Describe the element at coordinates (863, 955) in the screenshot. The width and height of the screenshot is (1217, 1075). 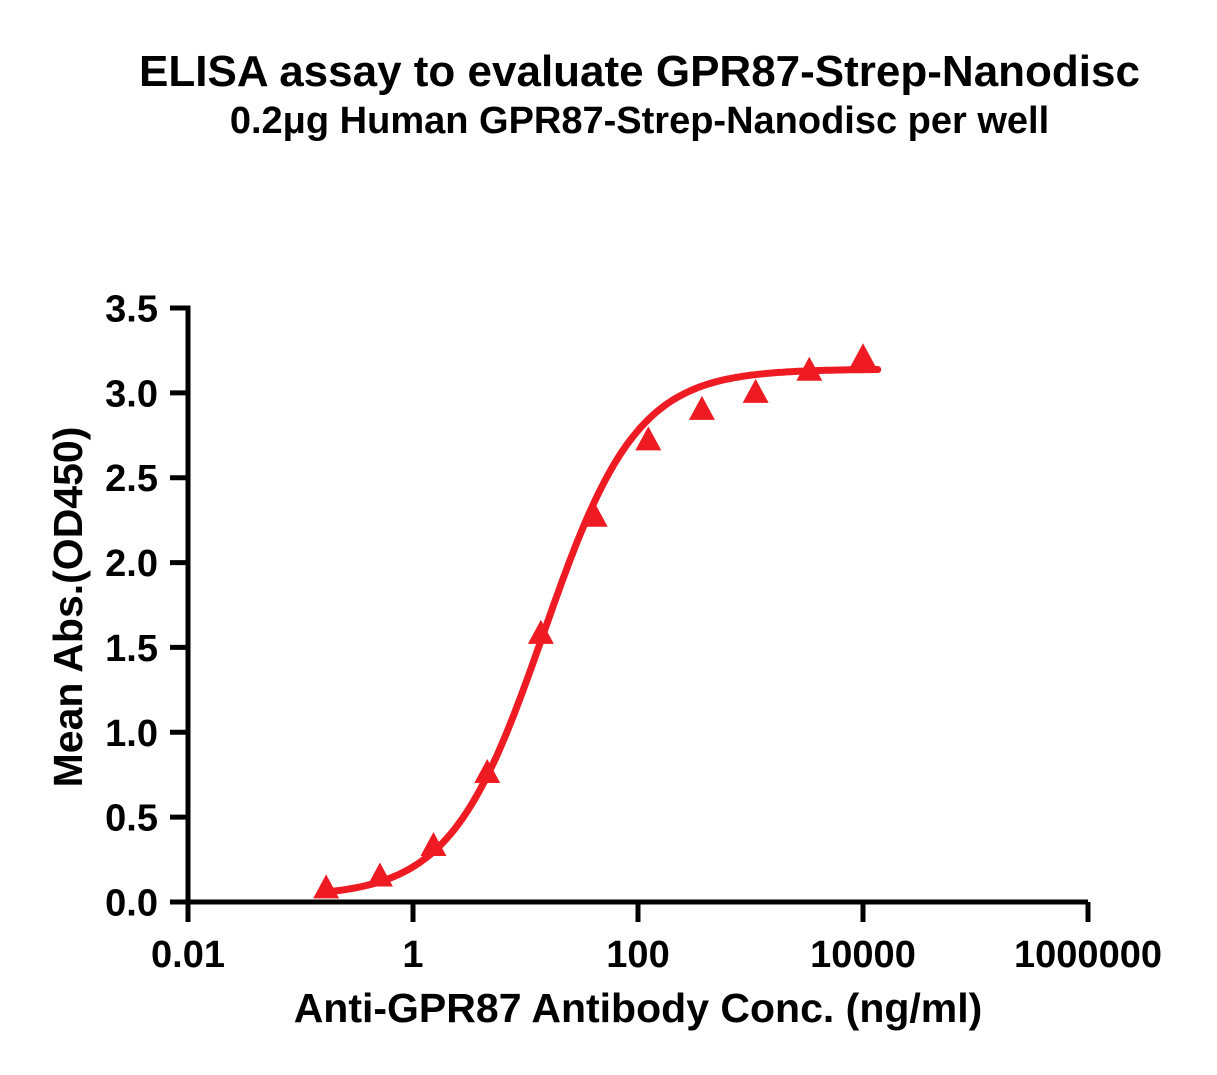
I see `x-tick-label: 10000` at that location.